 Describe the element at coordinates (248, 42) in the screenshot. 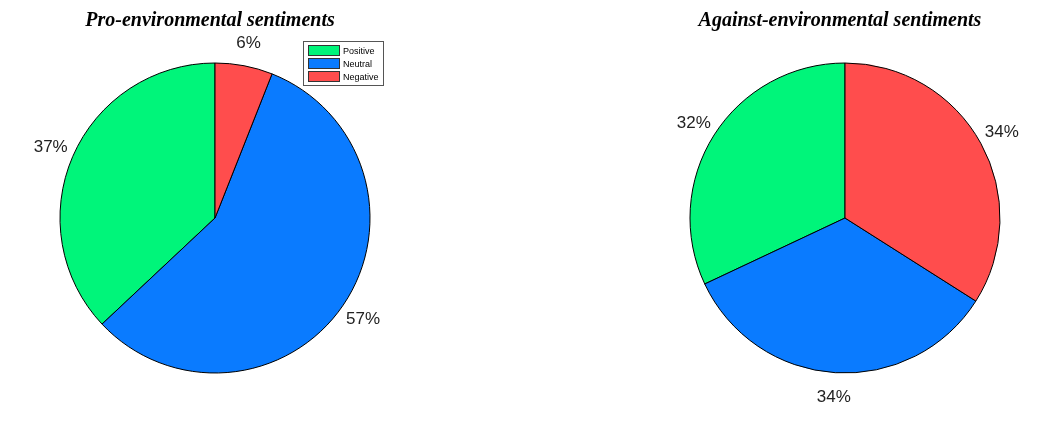

I see `data-label: 6%` at that location.